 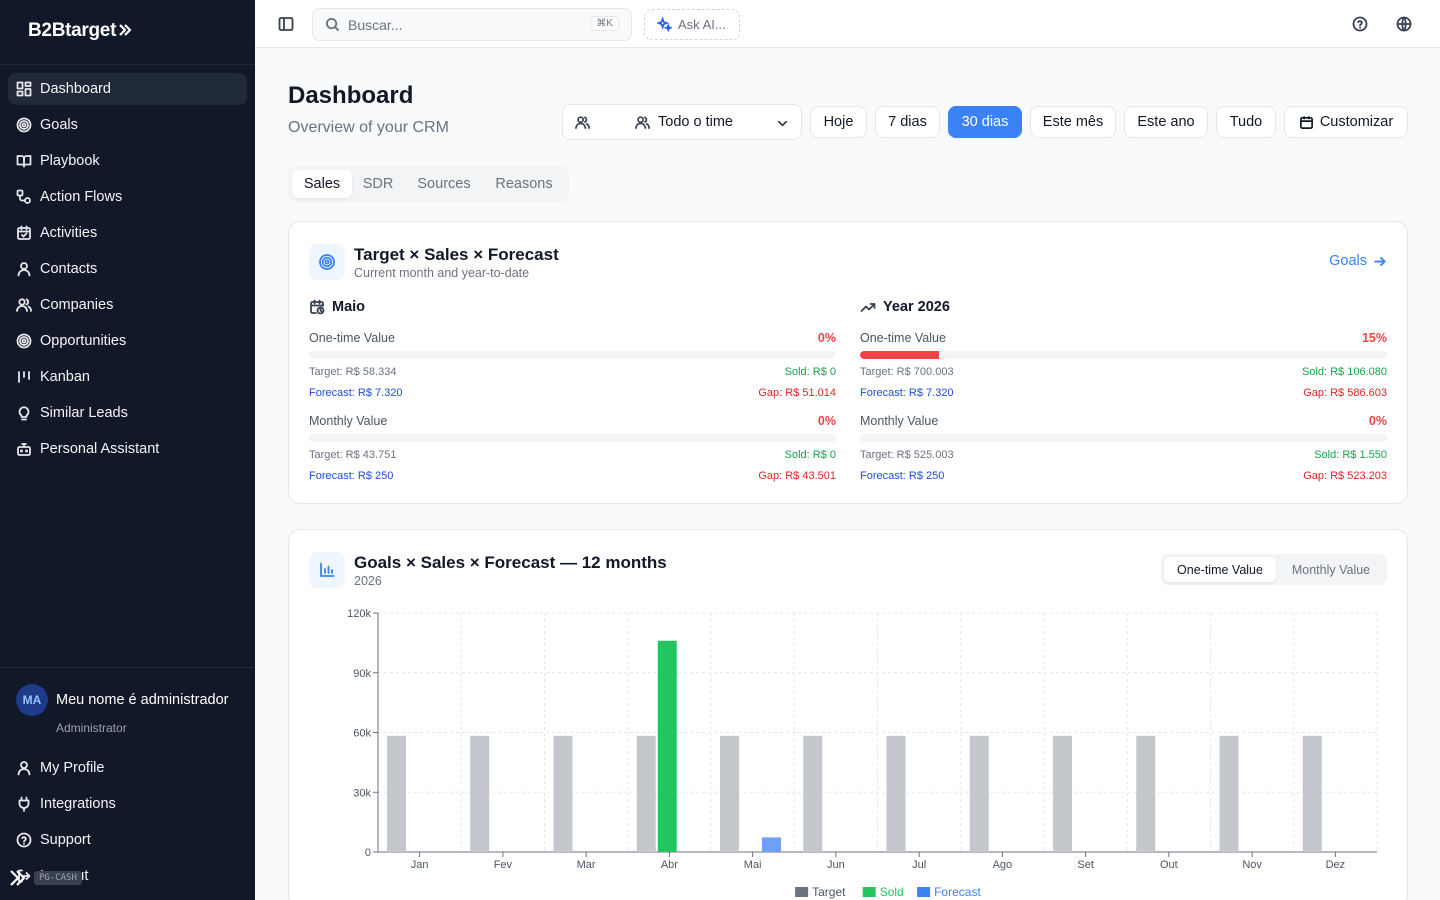 I want to click on search-icon, so click(x=332, y=24).